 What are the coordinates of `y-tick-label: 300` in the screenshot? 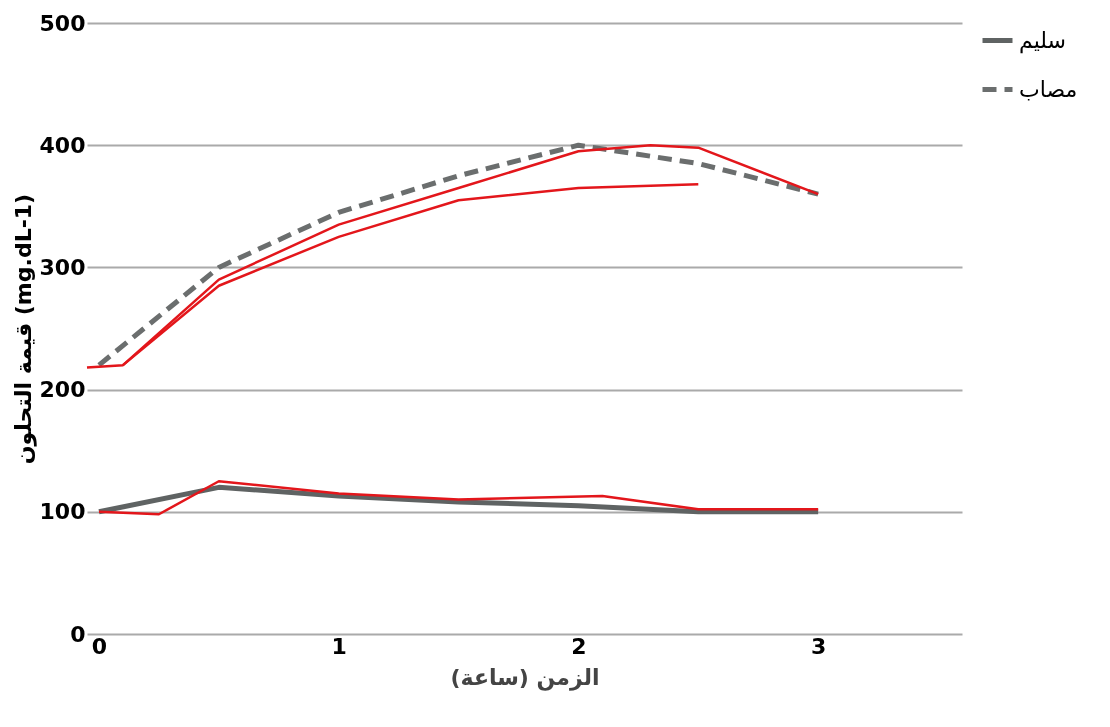 It's located at (62, 267).